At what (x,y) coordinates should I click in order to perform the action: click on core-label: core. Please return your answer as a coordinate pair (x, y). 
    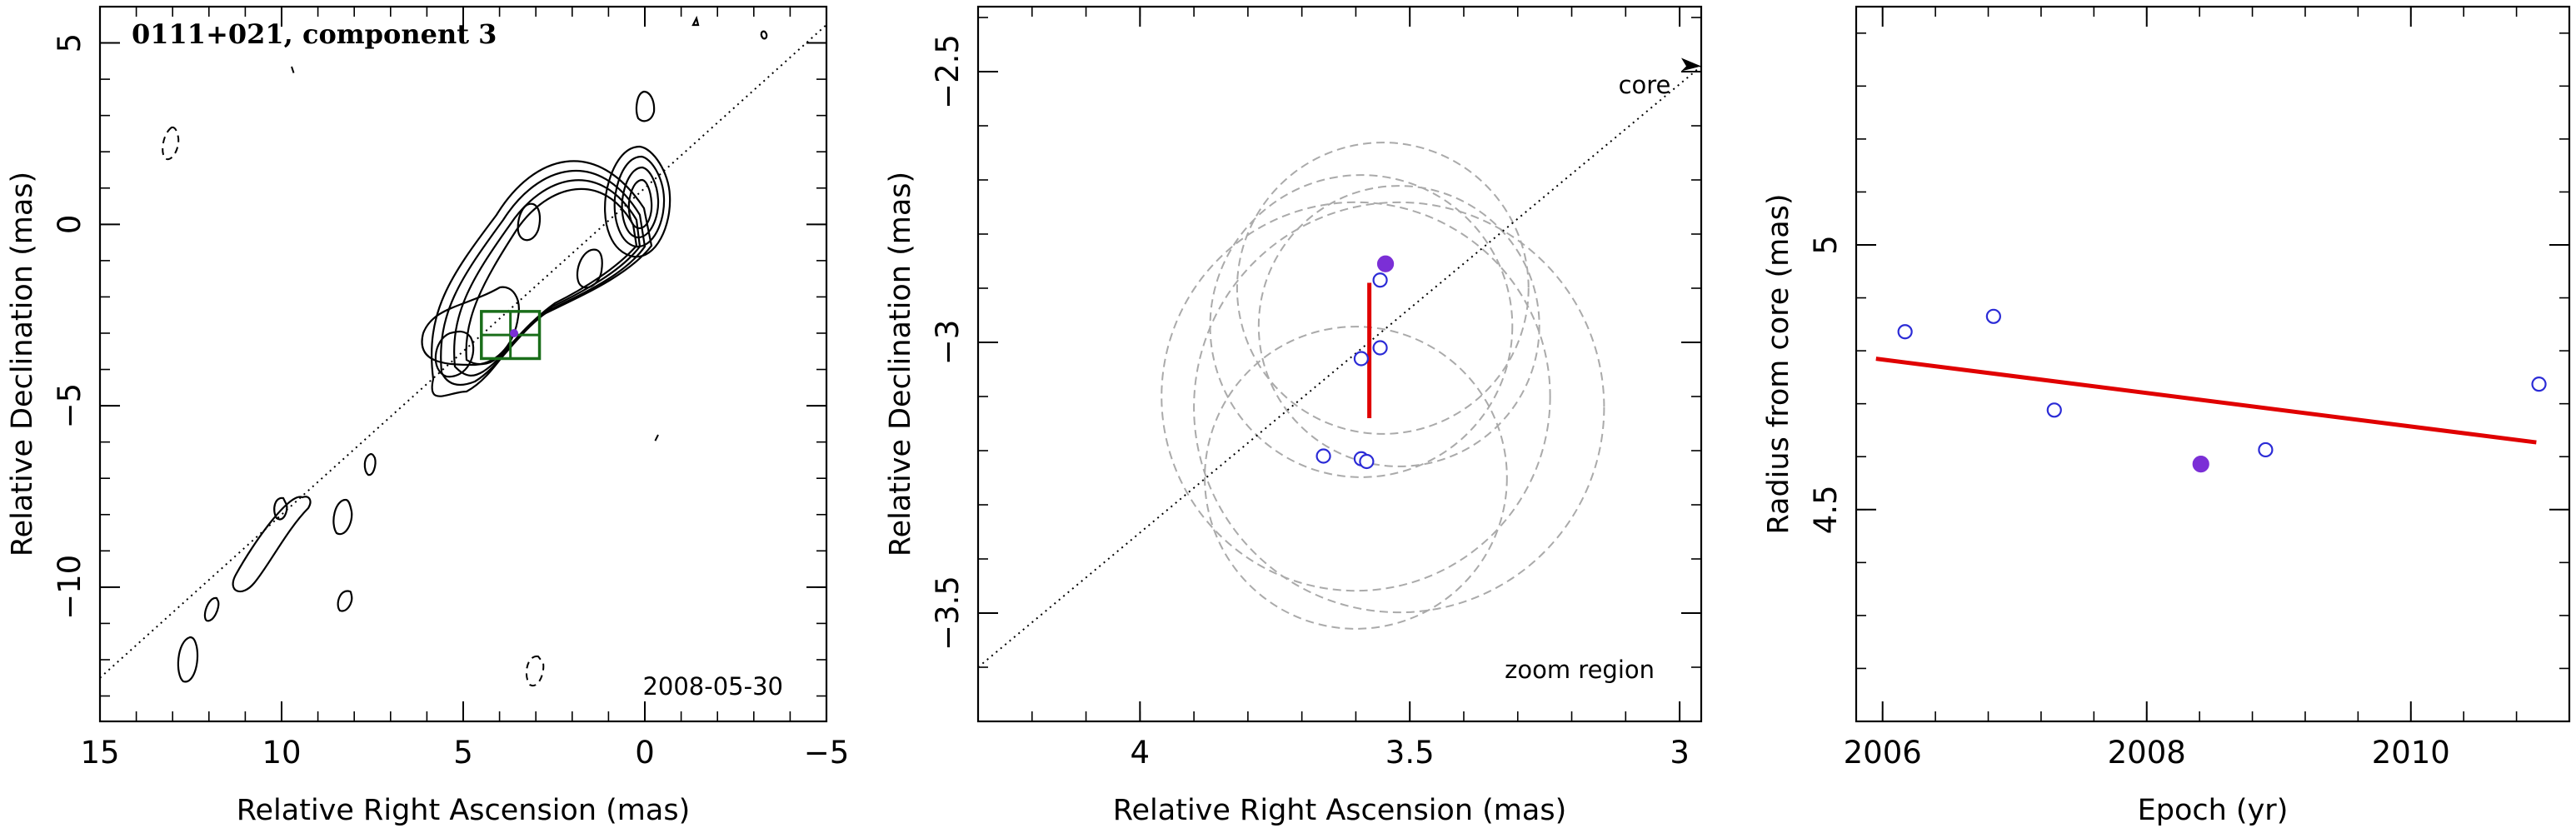
    Looking at the image, I should click on (1645, 85).